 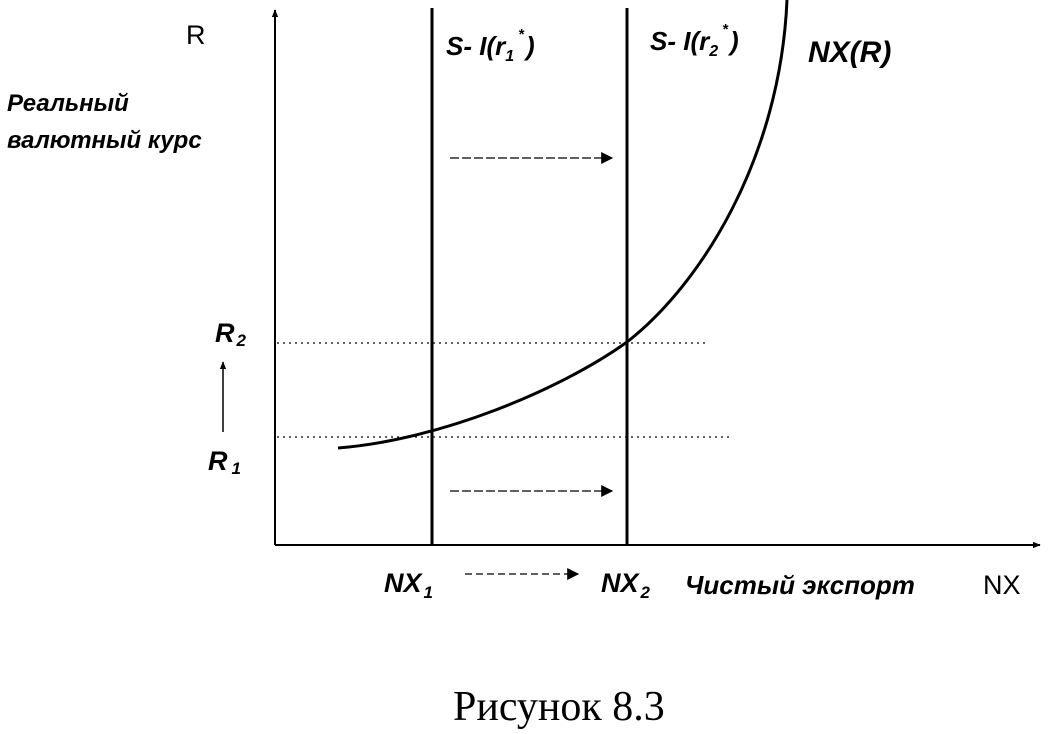 I want to click on s-i-label-1: S- I(r1*), so click(x=490, y=45).